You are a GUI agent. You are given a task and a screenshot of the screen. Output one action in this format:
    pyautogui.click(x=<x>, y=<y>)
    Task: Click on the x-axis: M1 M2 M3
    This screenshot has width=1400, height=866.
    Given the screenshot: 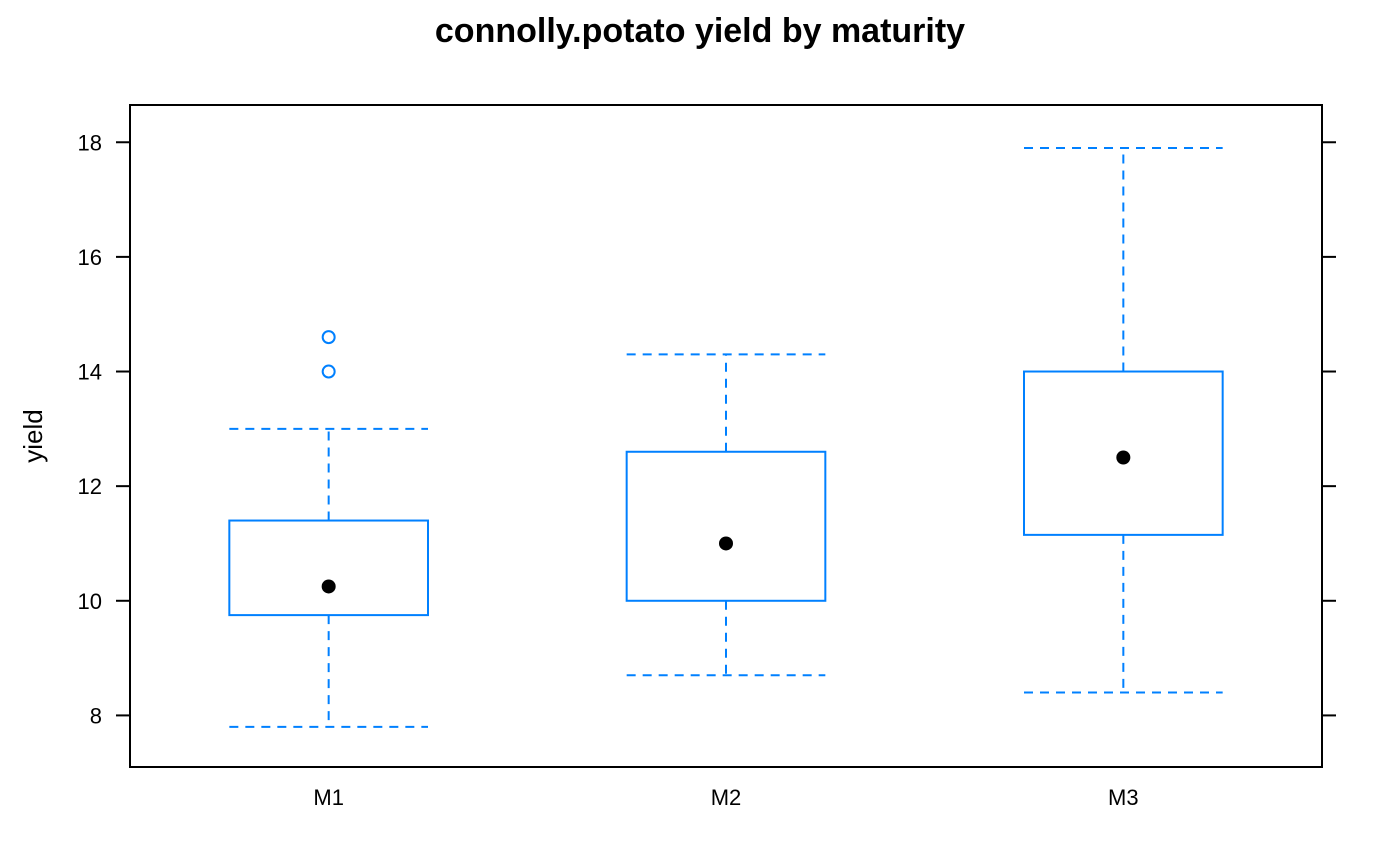 What is the action you would take?
    pyautogui.click(x=725, y=797)
    